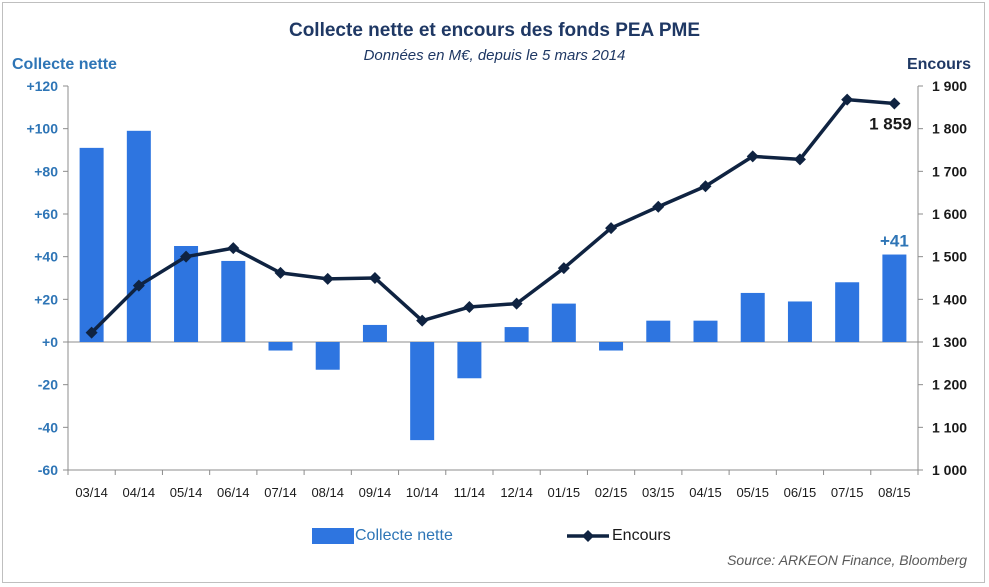  Describe the element at coordinates (949, 342) in the screenshot. I see `right-tick-label: 1 300` at that location.